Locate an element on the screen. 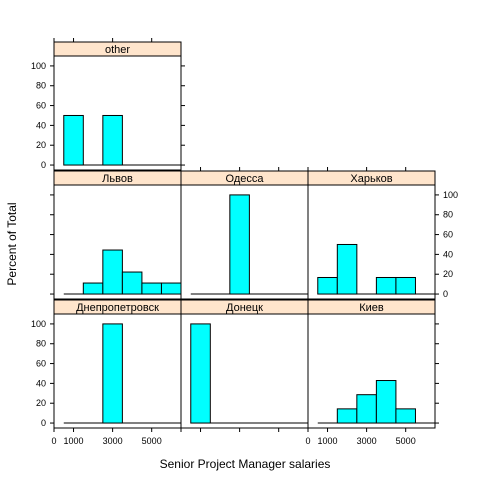 The width and height of the screenshot is (480, 480). panel-Киев: Киев 0 1000 3000 5000 is located at coordinates (372, 372).